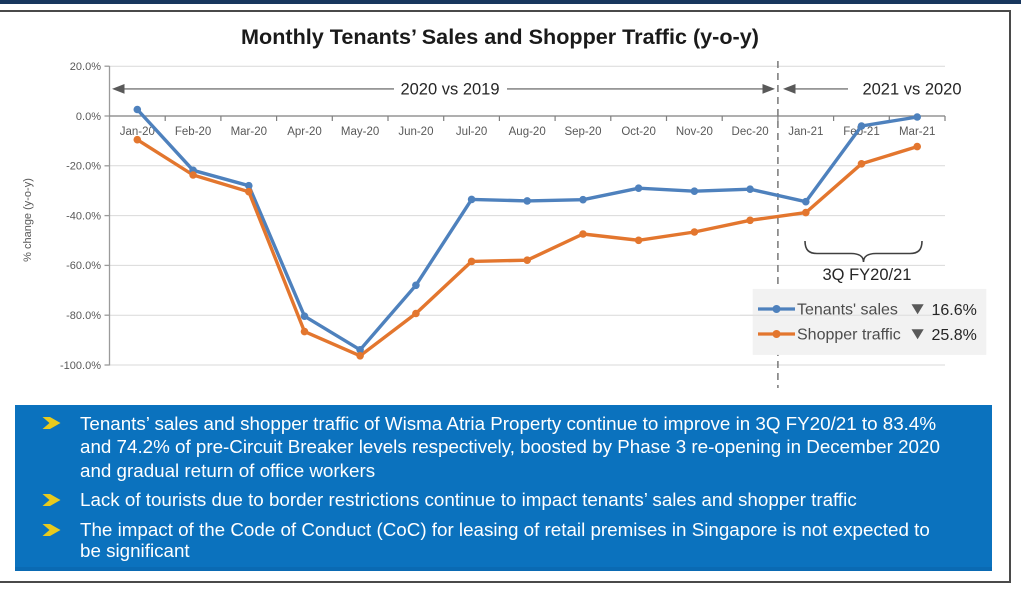  Describe the element at coordinates (85, 67) in the screenshot. I see `svg-text: 20.0%` at that location.